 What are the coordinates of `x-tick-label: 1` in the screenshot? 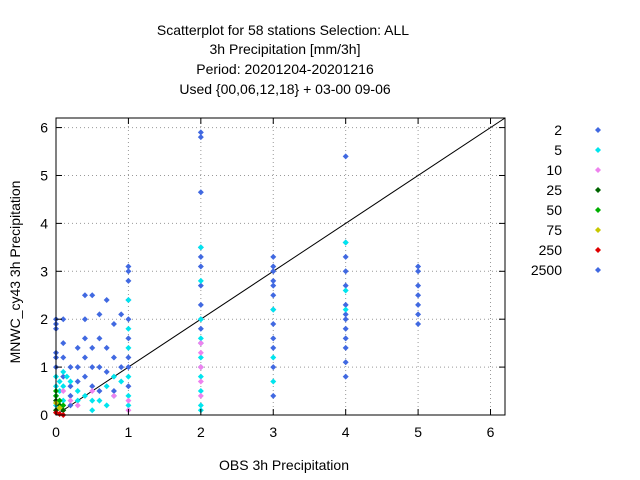 It's located at (129, 432).